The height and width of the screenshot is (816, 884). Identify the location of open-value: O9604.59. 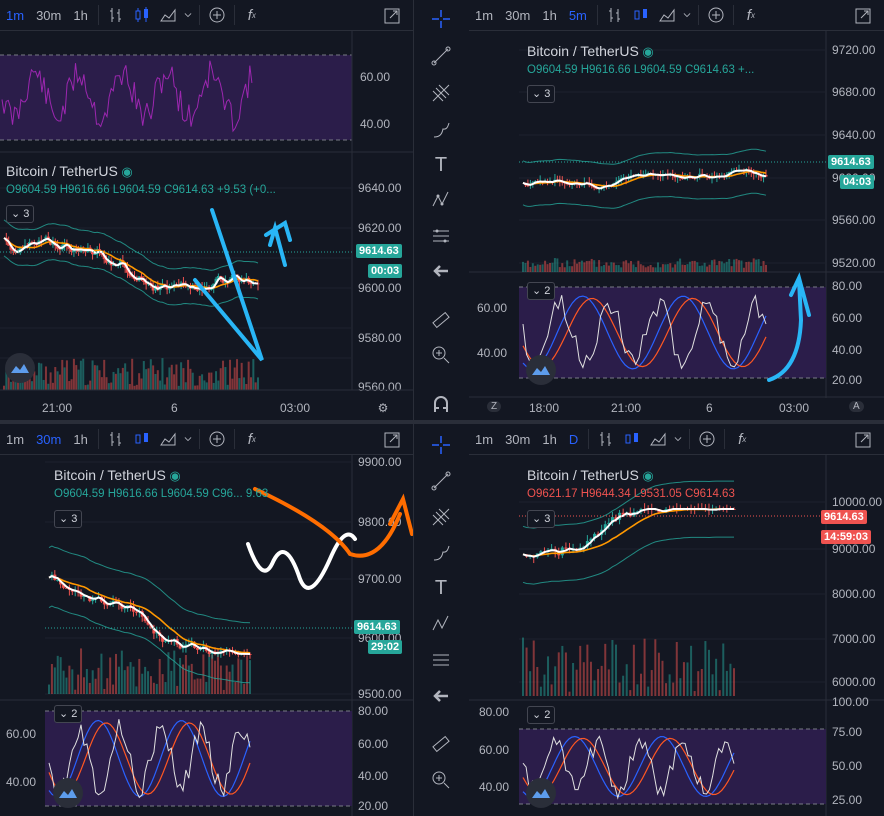
(552, 70).